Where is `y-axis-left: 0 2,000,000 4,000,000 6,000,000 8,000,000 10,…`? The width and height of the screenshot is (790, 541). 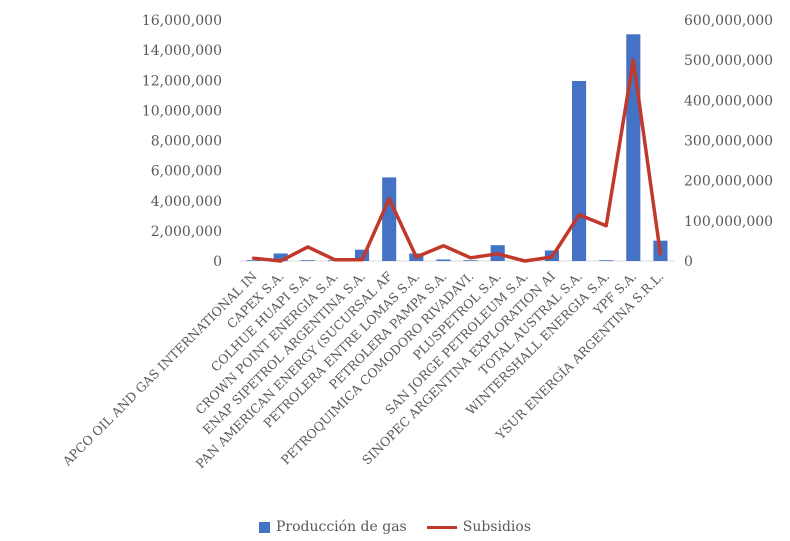
y-axis-left: 0 2,000,000 4,000,000 6,000,000 8,000,000 10,… is located at coordinates (182, 141).